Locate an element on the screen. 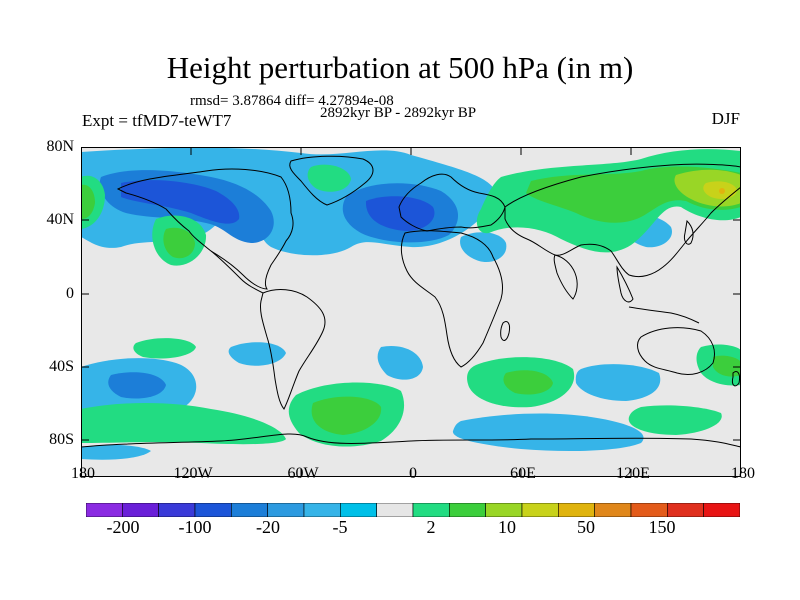 This screenshot has width=800, height=600. lat-label-0: 0 is located at coordinates (70, 293).